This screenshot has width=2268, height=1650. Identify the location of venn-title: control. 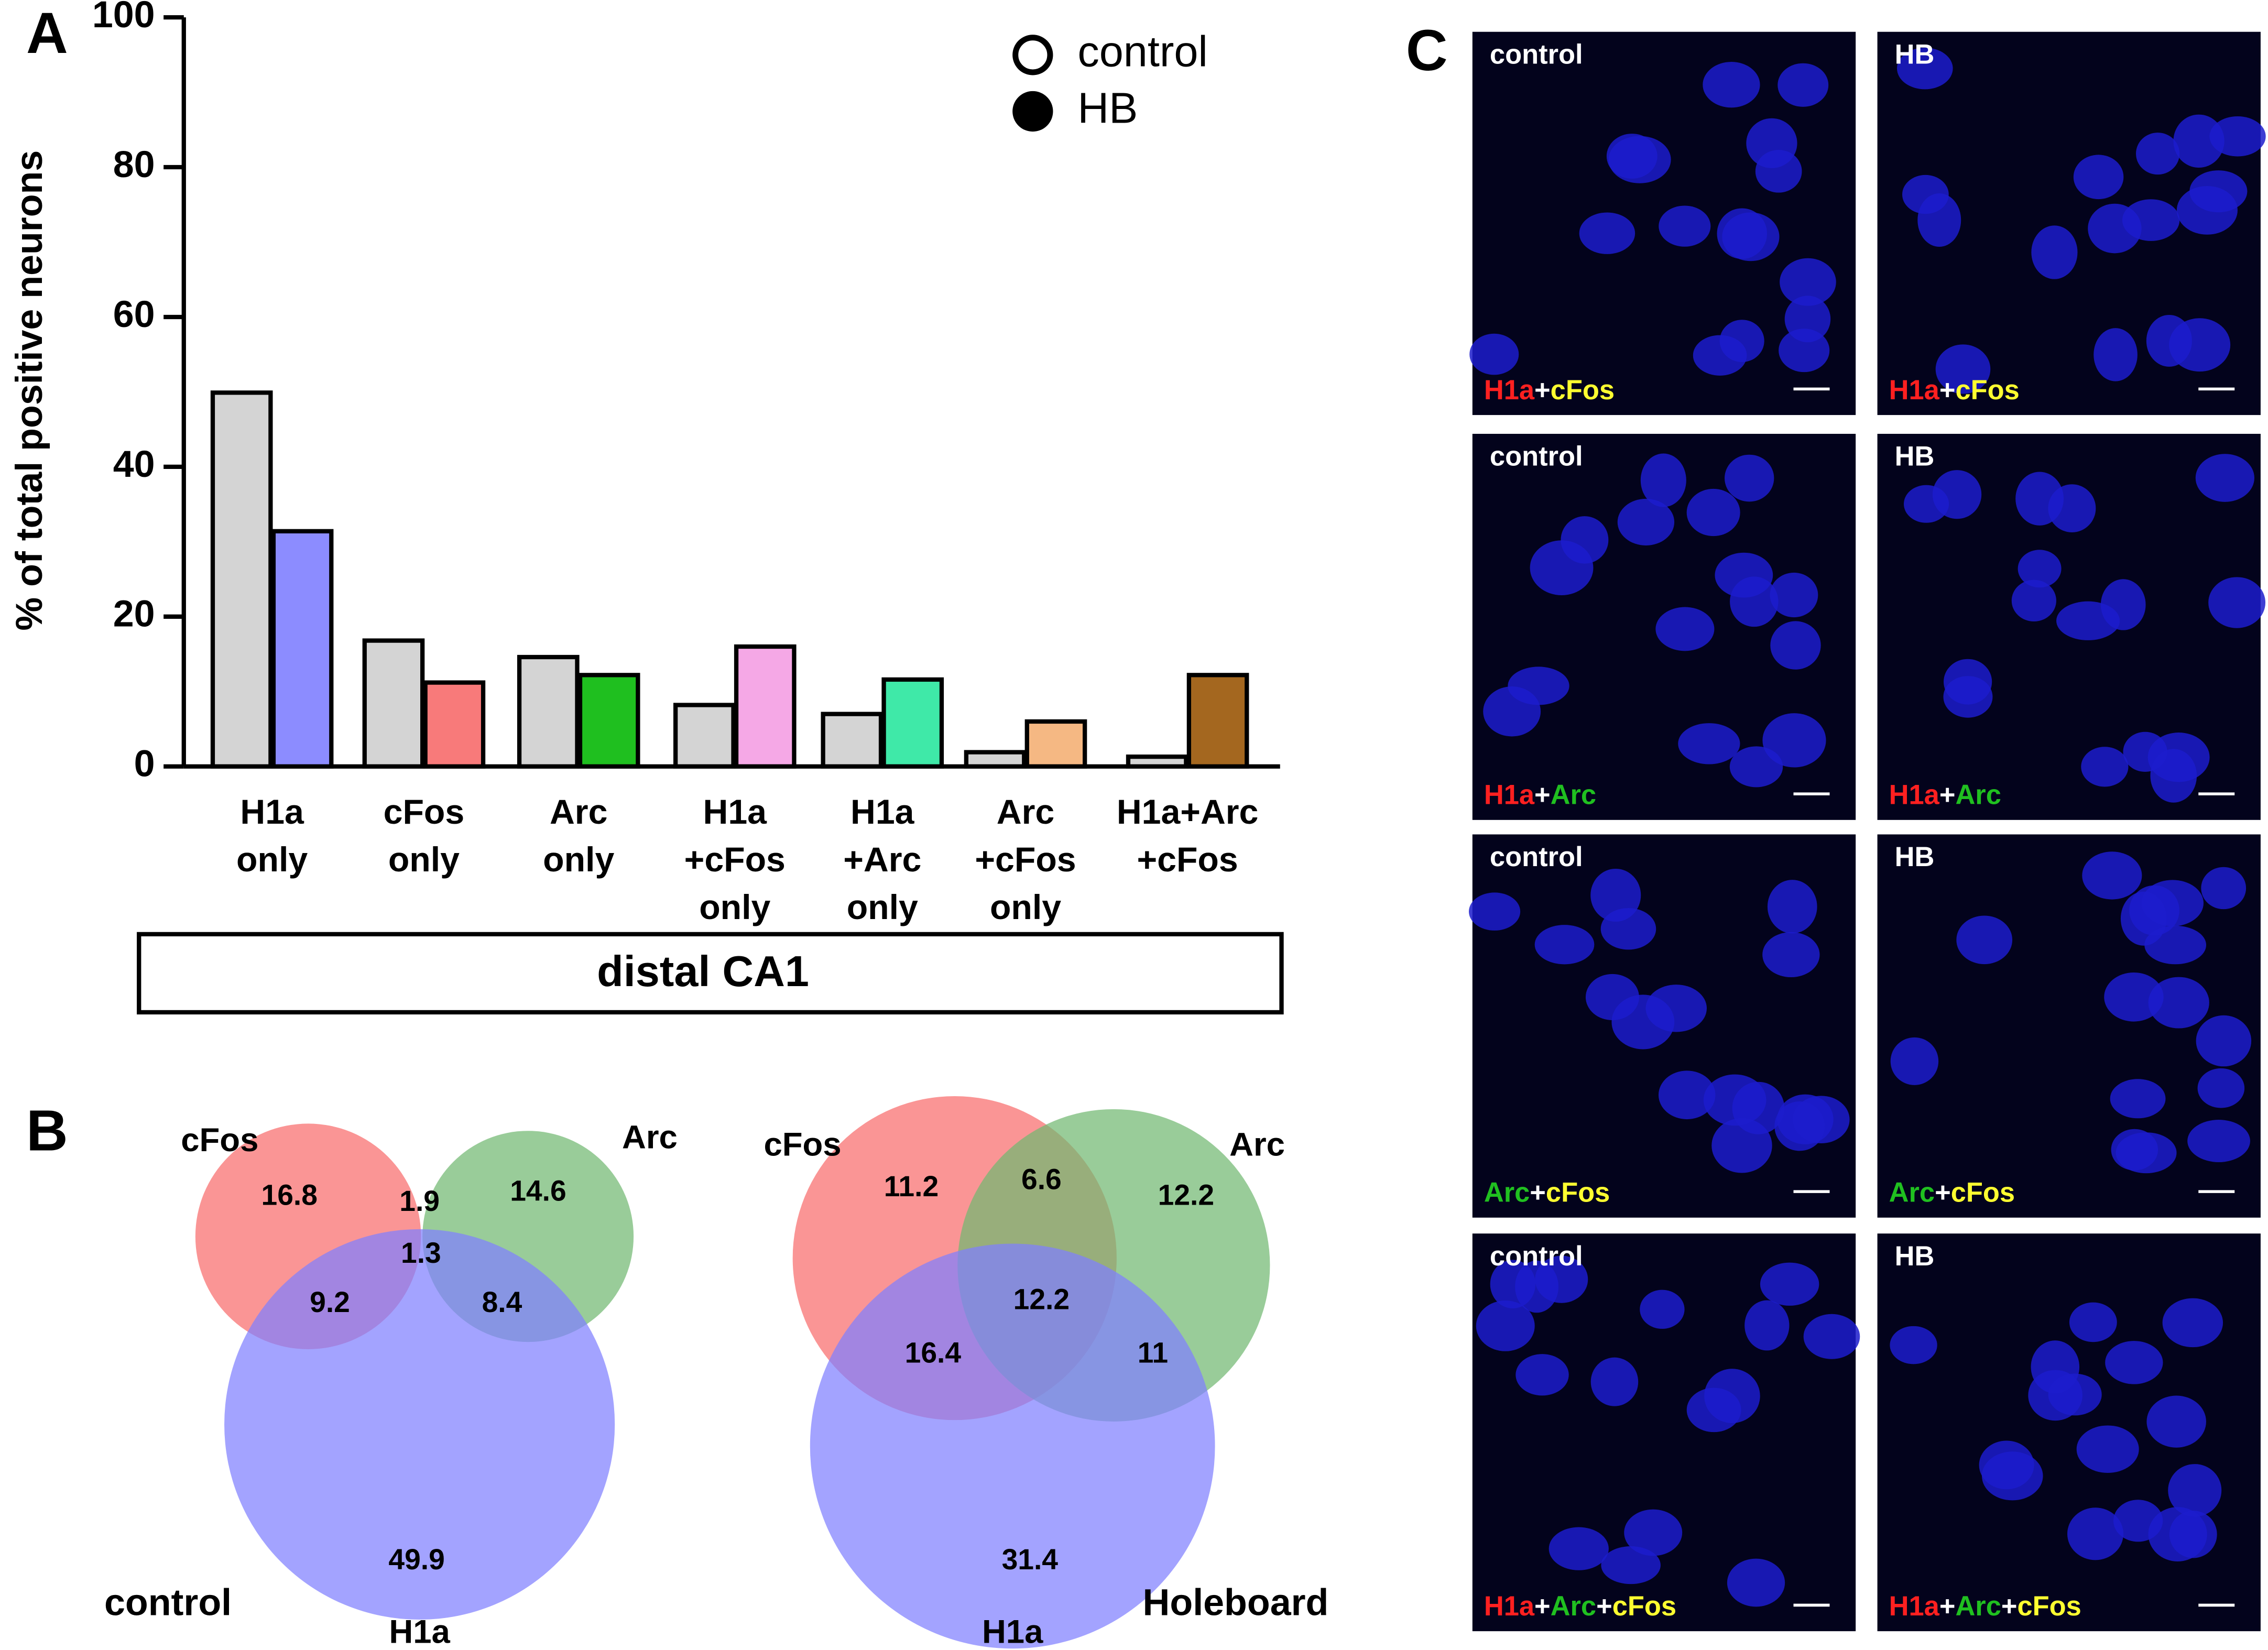
(168, 1602).